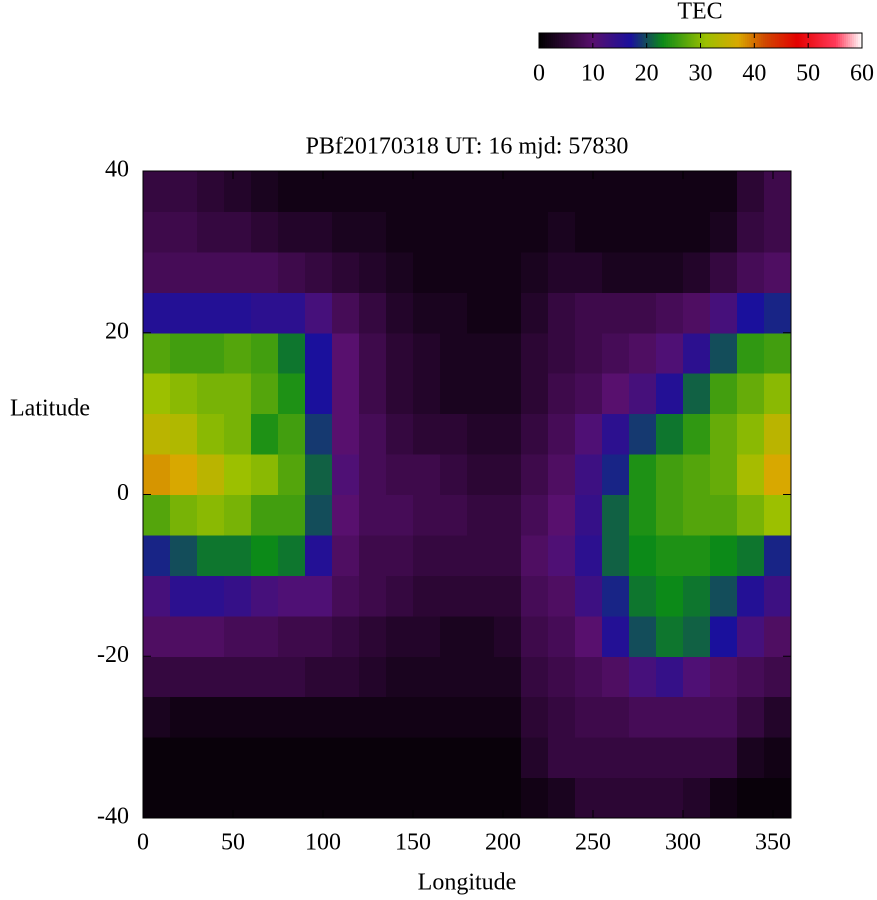 This screenshot has width=877, height=900. Describe the element at coordinates (593, 74) in the screenshot. I see `colorbar-tick-label: 10` at that location.